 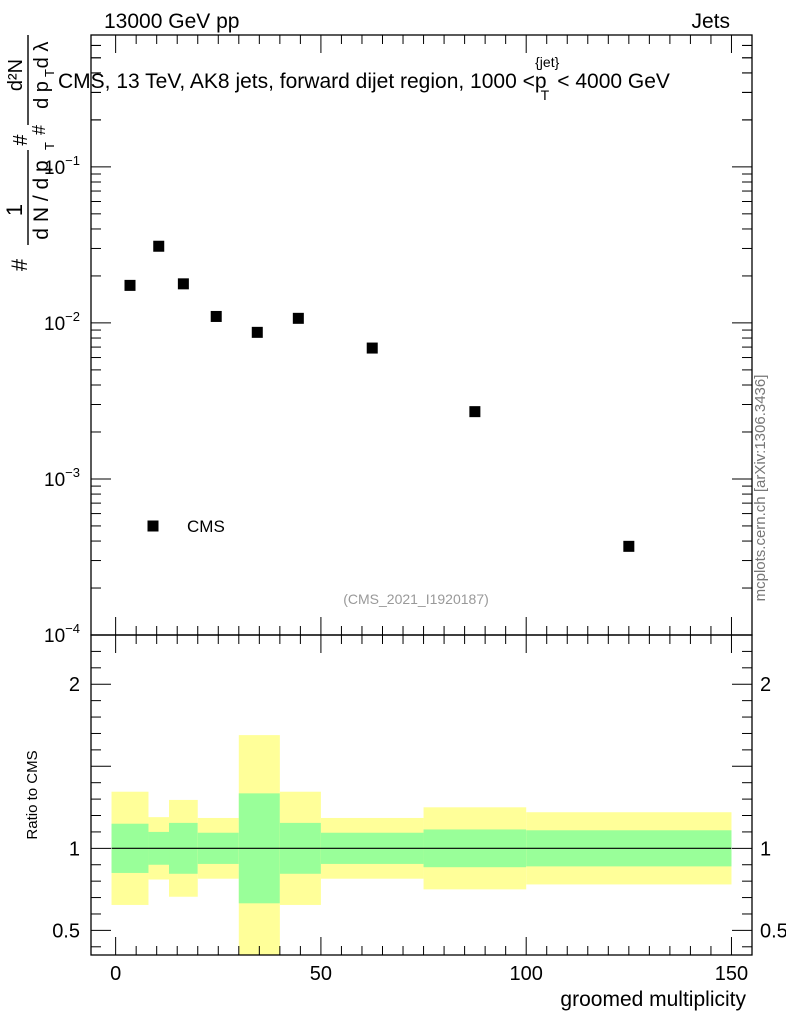 What do you see at coordinates (62, 322) in the screenshot?
I see `y-tick-label: 10⁻²` at bounding box center [62, 322].